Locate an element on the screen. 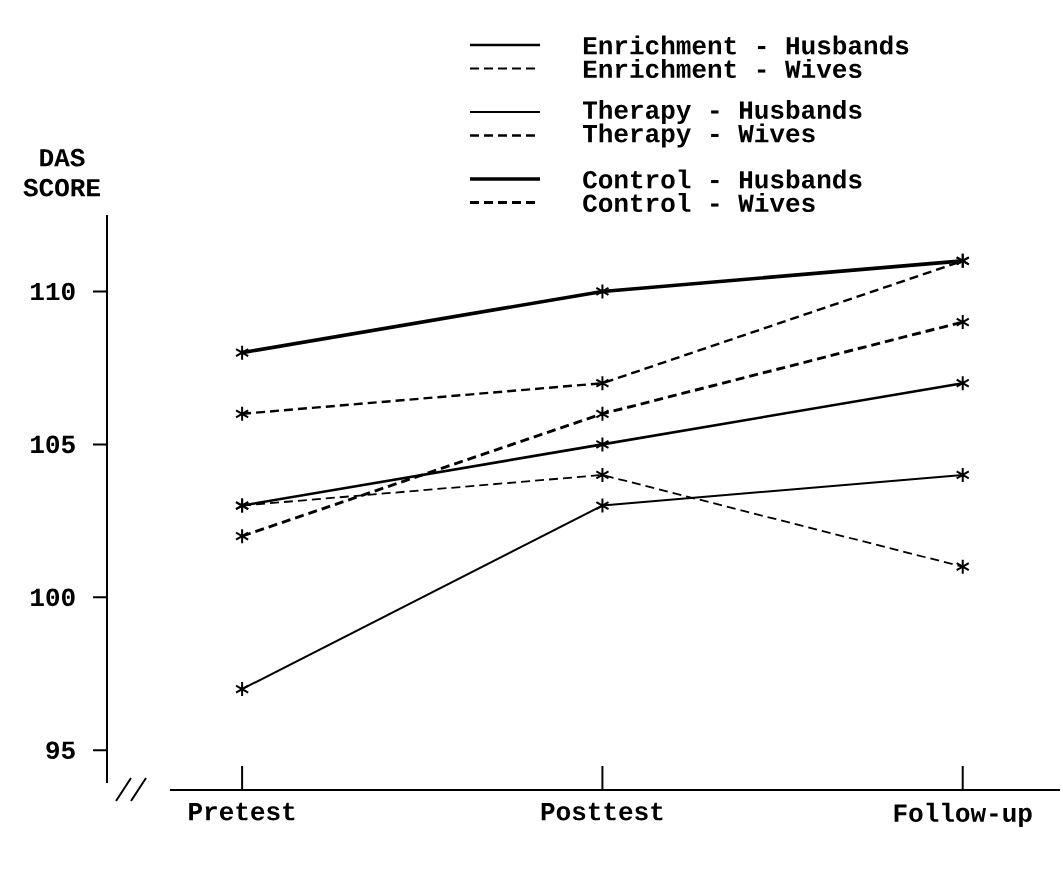 Image resolution: width=1063 pixels, height=884 pixels. x-tick-label: Posttest is located at coordinates (602, 811).